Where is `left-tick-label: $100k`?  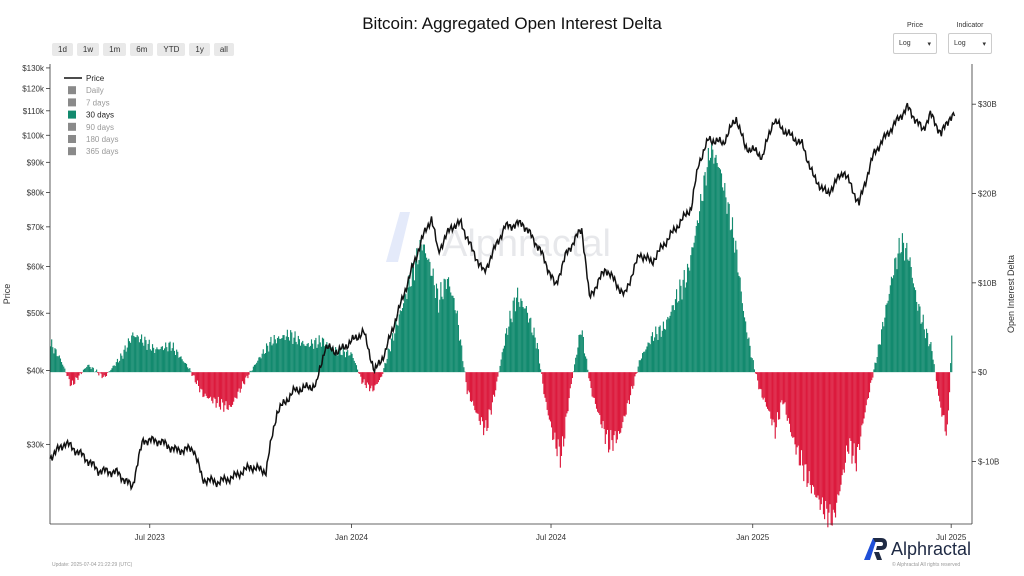 left-tick-label: $100k is located at coordinates (33, 135).